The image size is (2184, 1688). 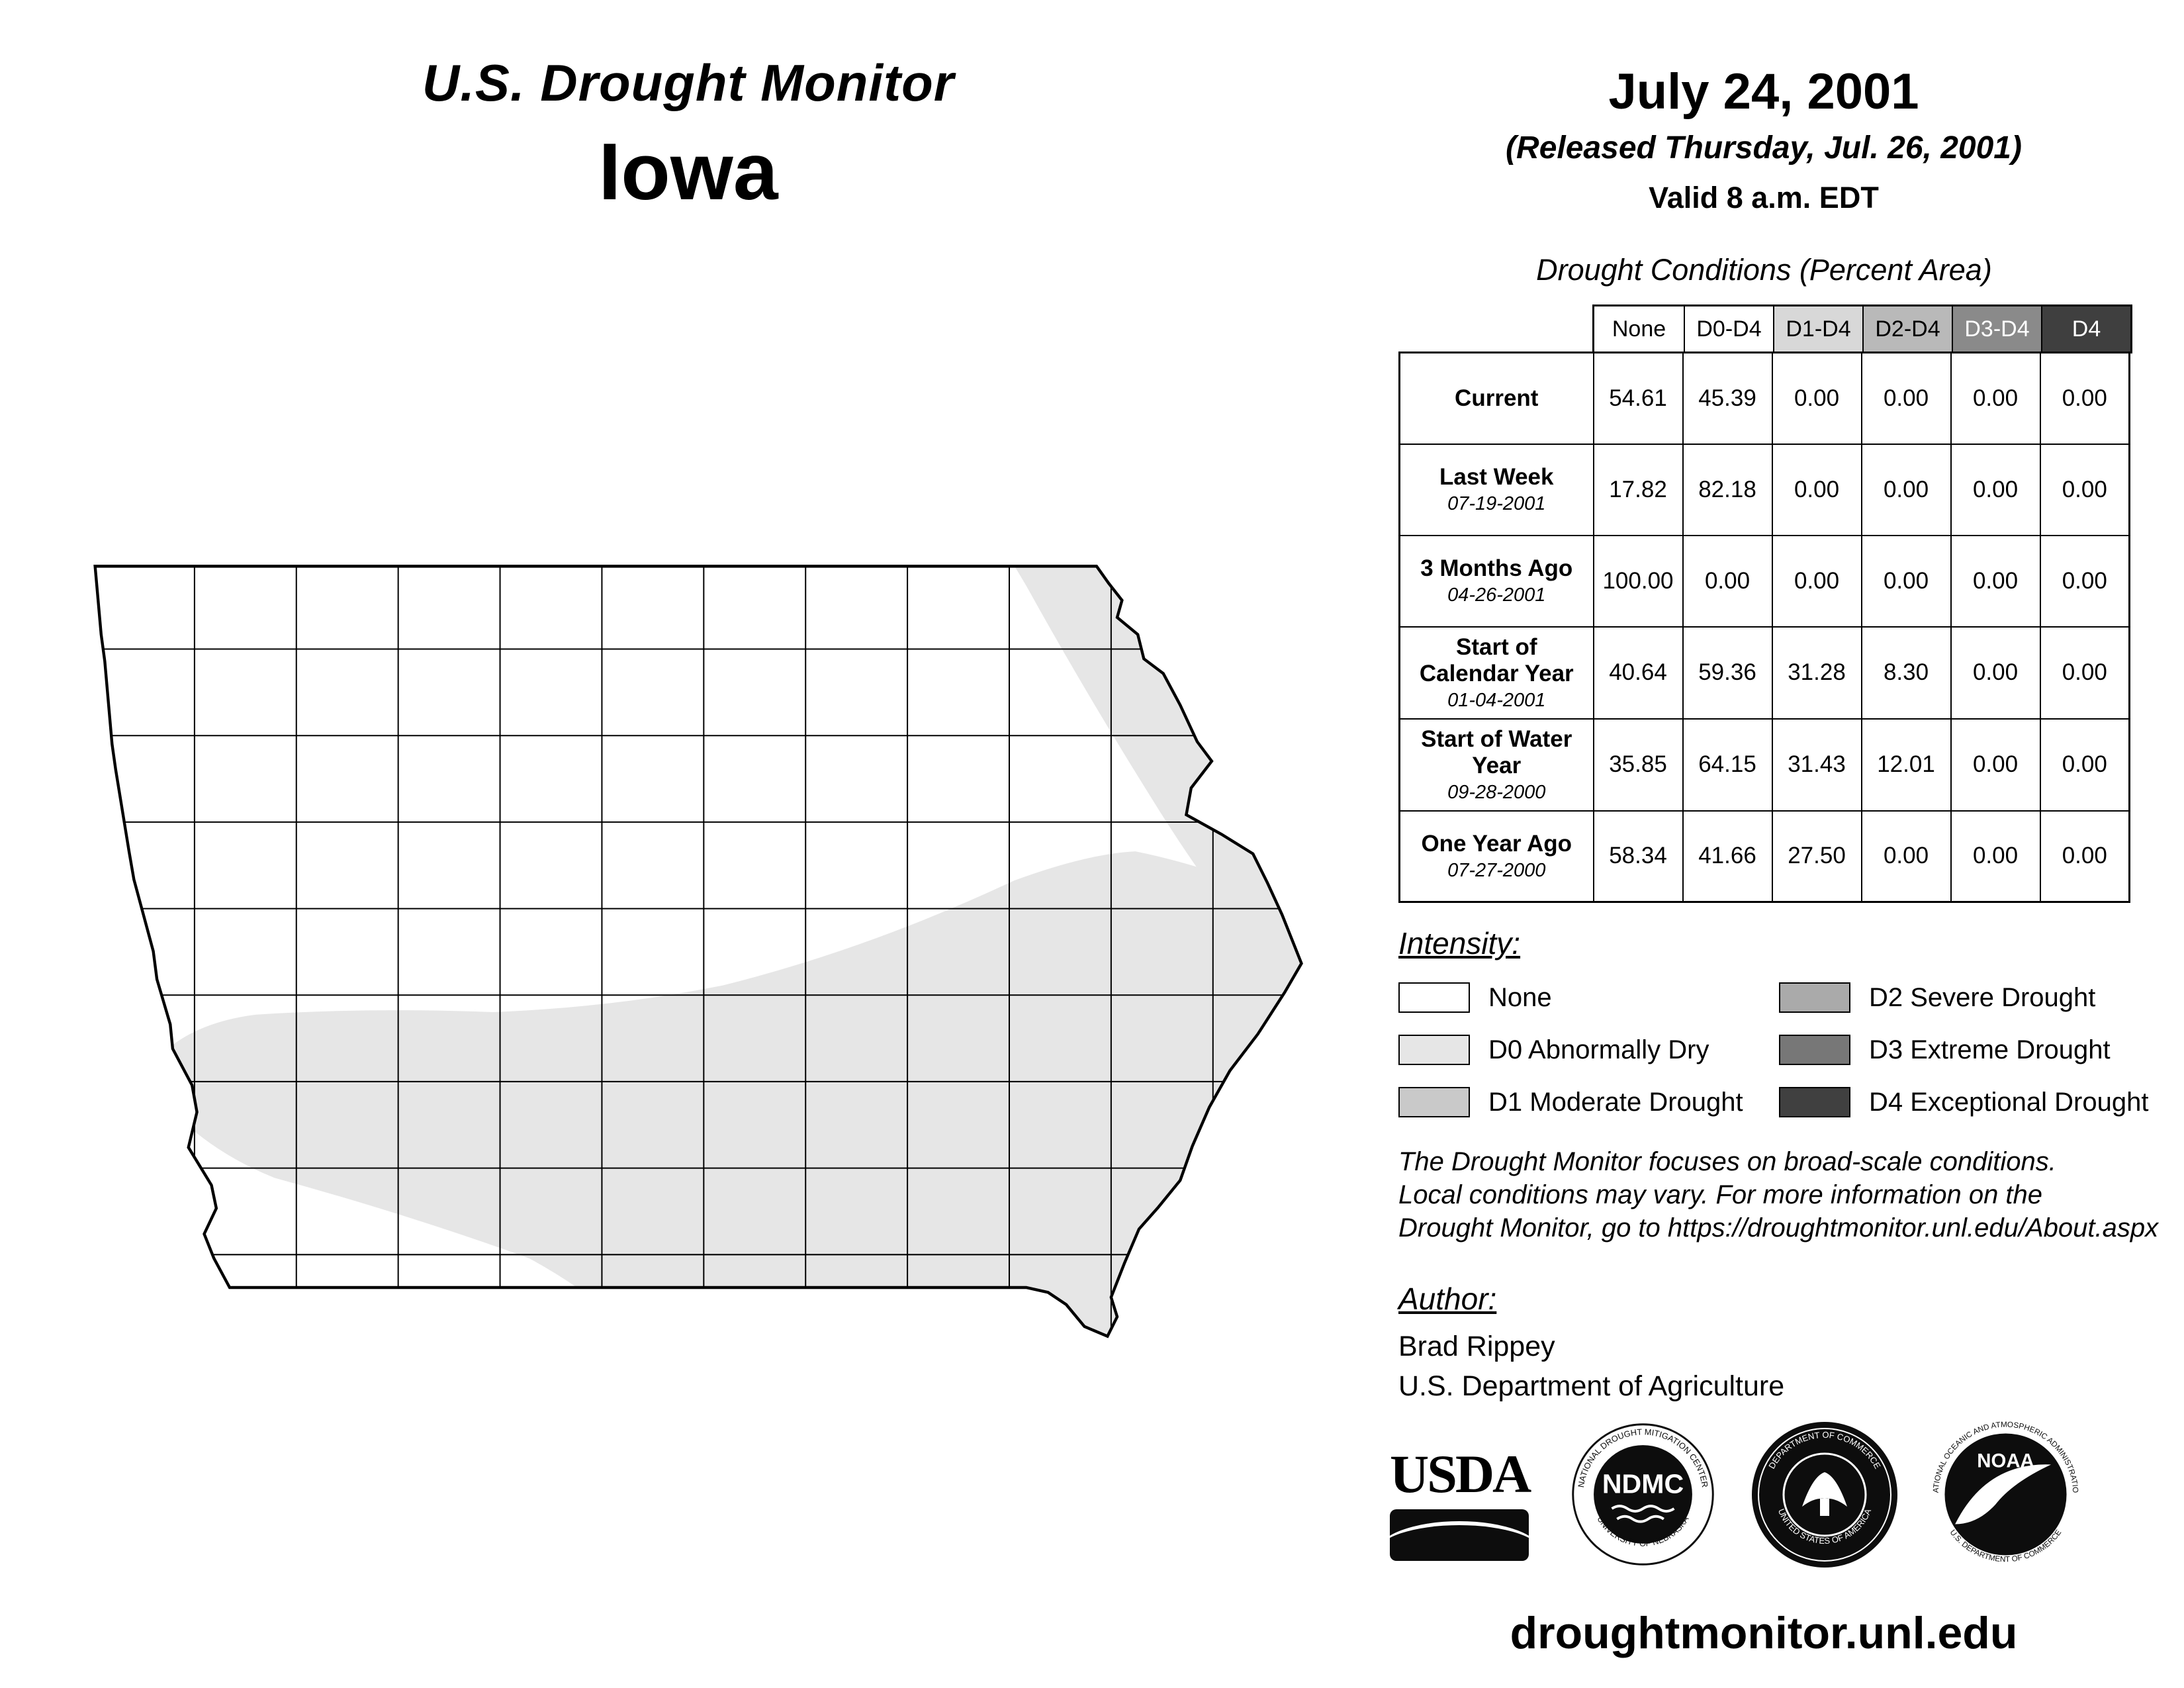 I want to click on legend-item-d2: D2 Severe Drought, so click(x=1963, y=997).